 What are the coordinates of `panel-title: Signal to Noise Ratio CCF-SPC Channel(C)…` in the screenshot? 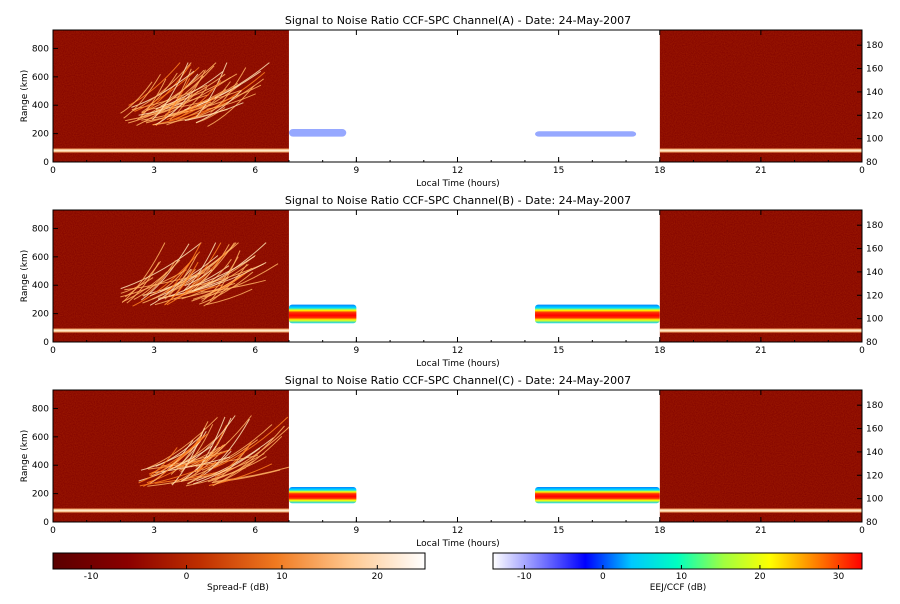 It's located at (458, 380).